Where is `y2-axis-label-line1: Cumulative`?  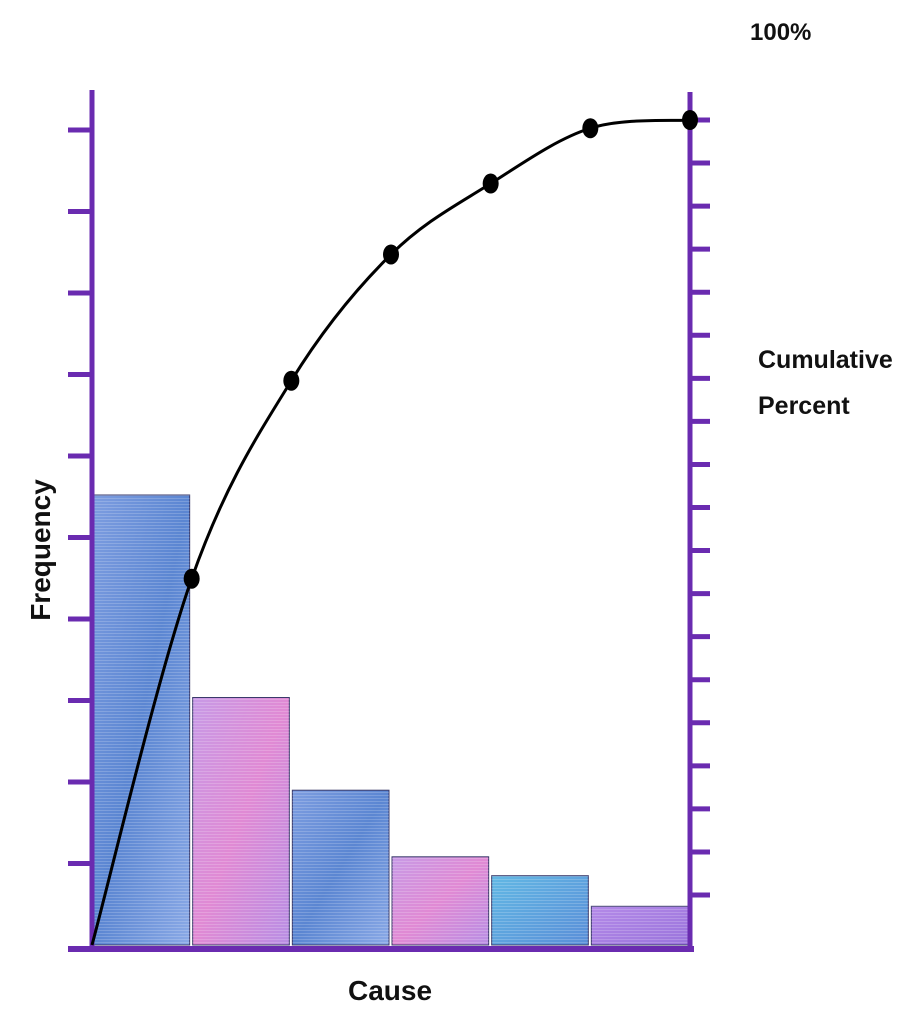 y2-axis-label-line1: Cumulative is located at coordinates (825, 360).